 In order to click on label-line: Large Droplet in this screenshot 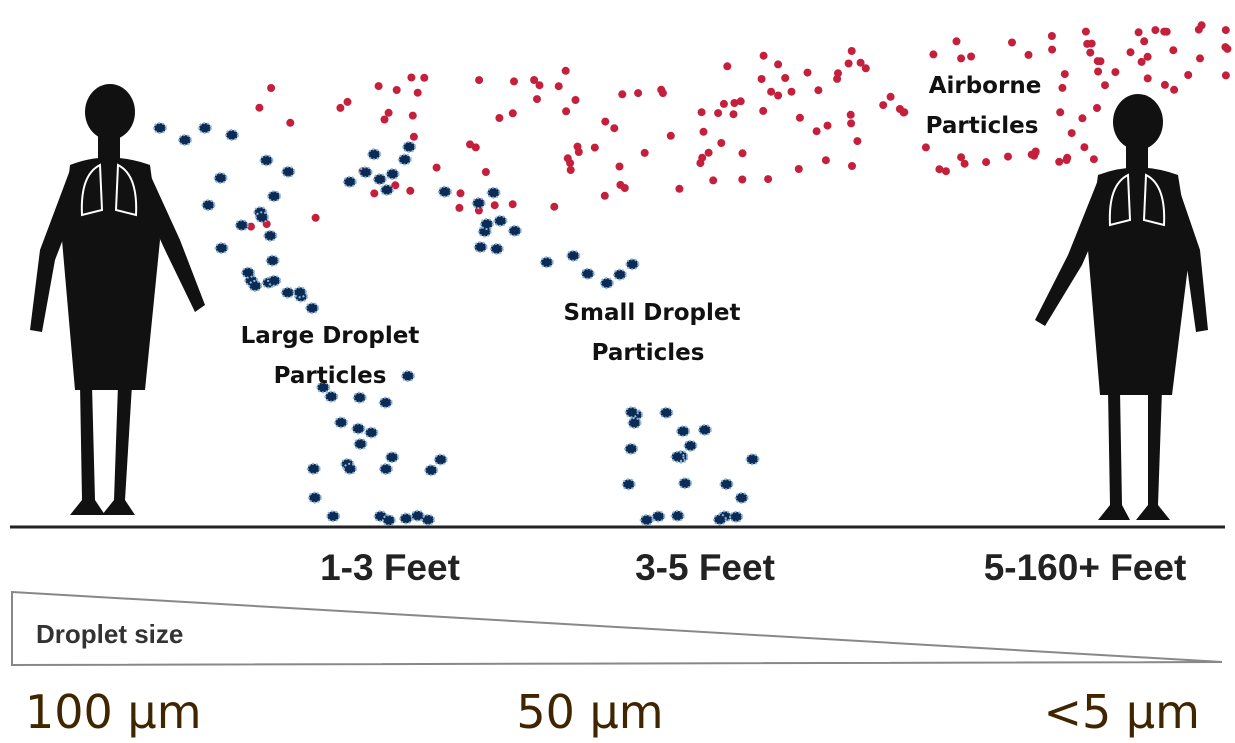, I will do `click(330, 336)`.